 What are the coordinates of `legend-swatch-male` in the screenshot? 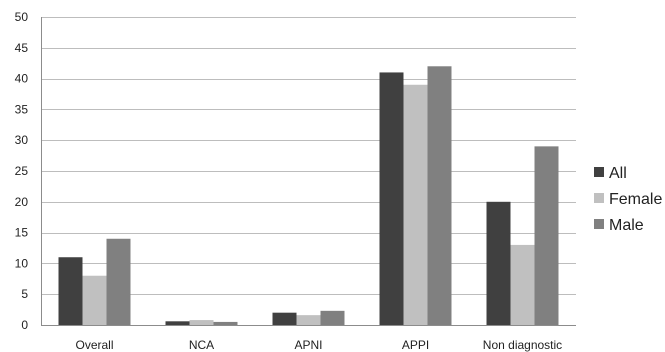 It's located at (599, 224).